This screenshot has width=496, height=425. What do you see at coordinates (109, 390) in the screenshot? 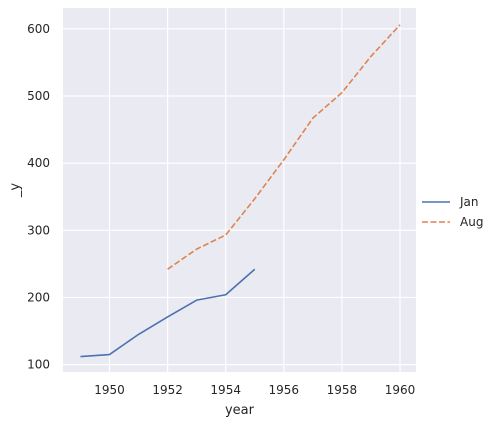
I see `x-tick-label: 1950` at bounding box center [109, 390].